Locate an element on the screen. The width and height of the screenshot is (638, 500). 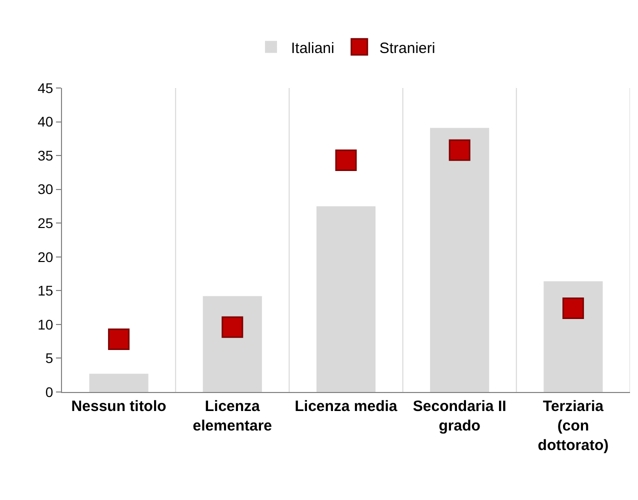
y-tick-label: 45 is located at coordinates (46, 88).